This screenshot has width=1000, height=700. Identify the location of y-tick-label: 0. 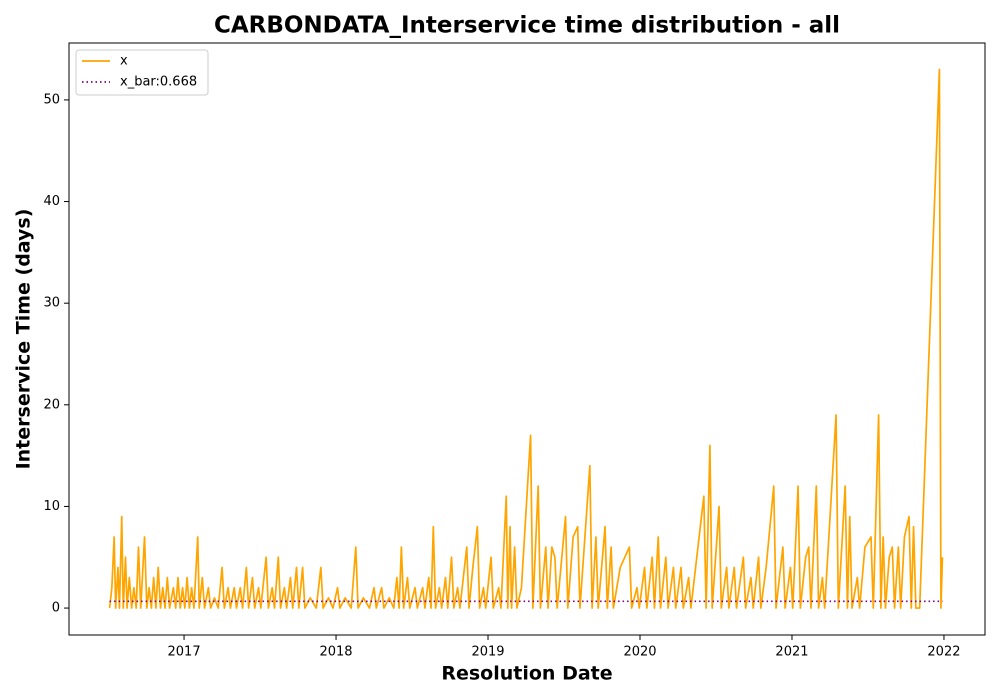
(56, 608).